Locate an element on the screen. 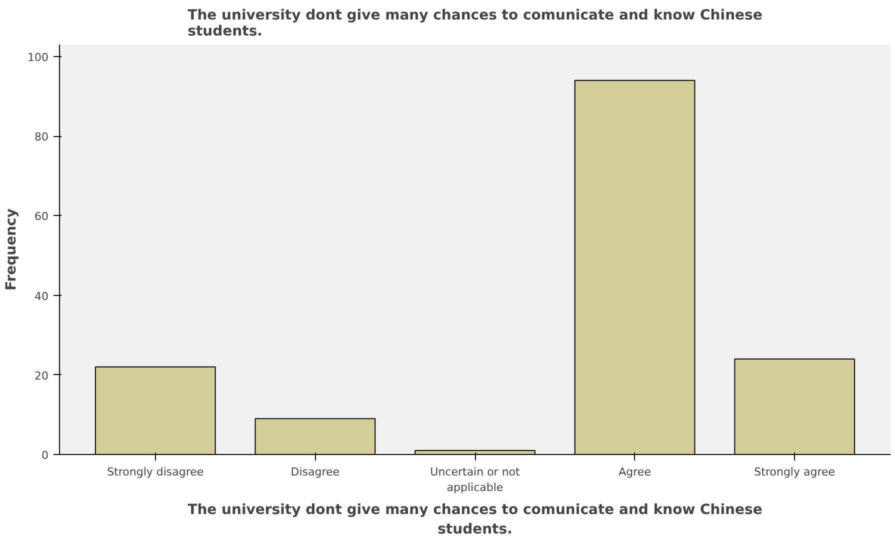  x-axis-title: The university dont give many chances to comunicate and know Chinese students. is located at coordinates (475, 520).